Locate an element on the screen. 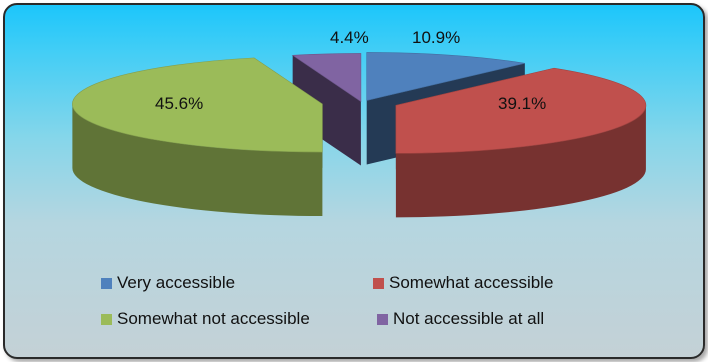  legend-label: Very accessible is located at coordinates (176, 282).